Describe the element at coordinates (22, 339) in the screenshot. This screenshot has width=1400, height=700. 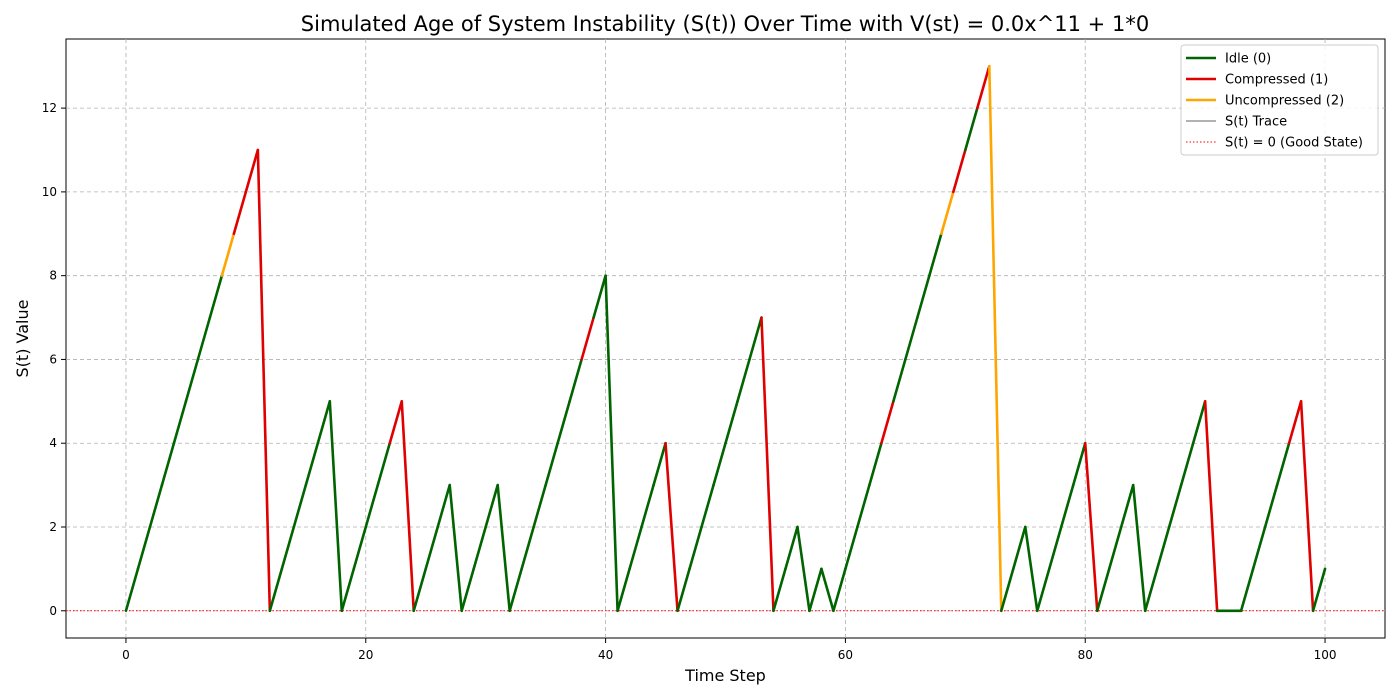
I see `y-axis-label: S(t) Value` at that location.